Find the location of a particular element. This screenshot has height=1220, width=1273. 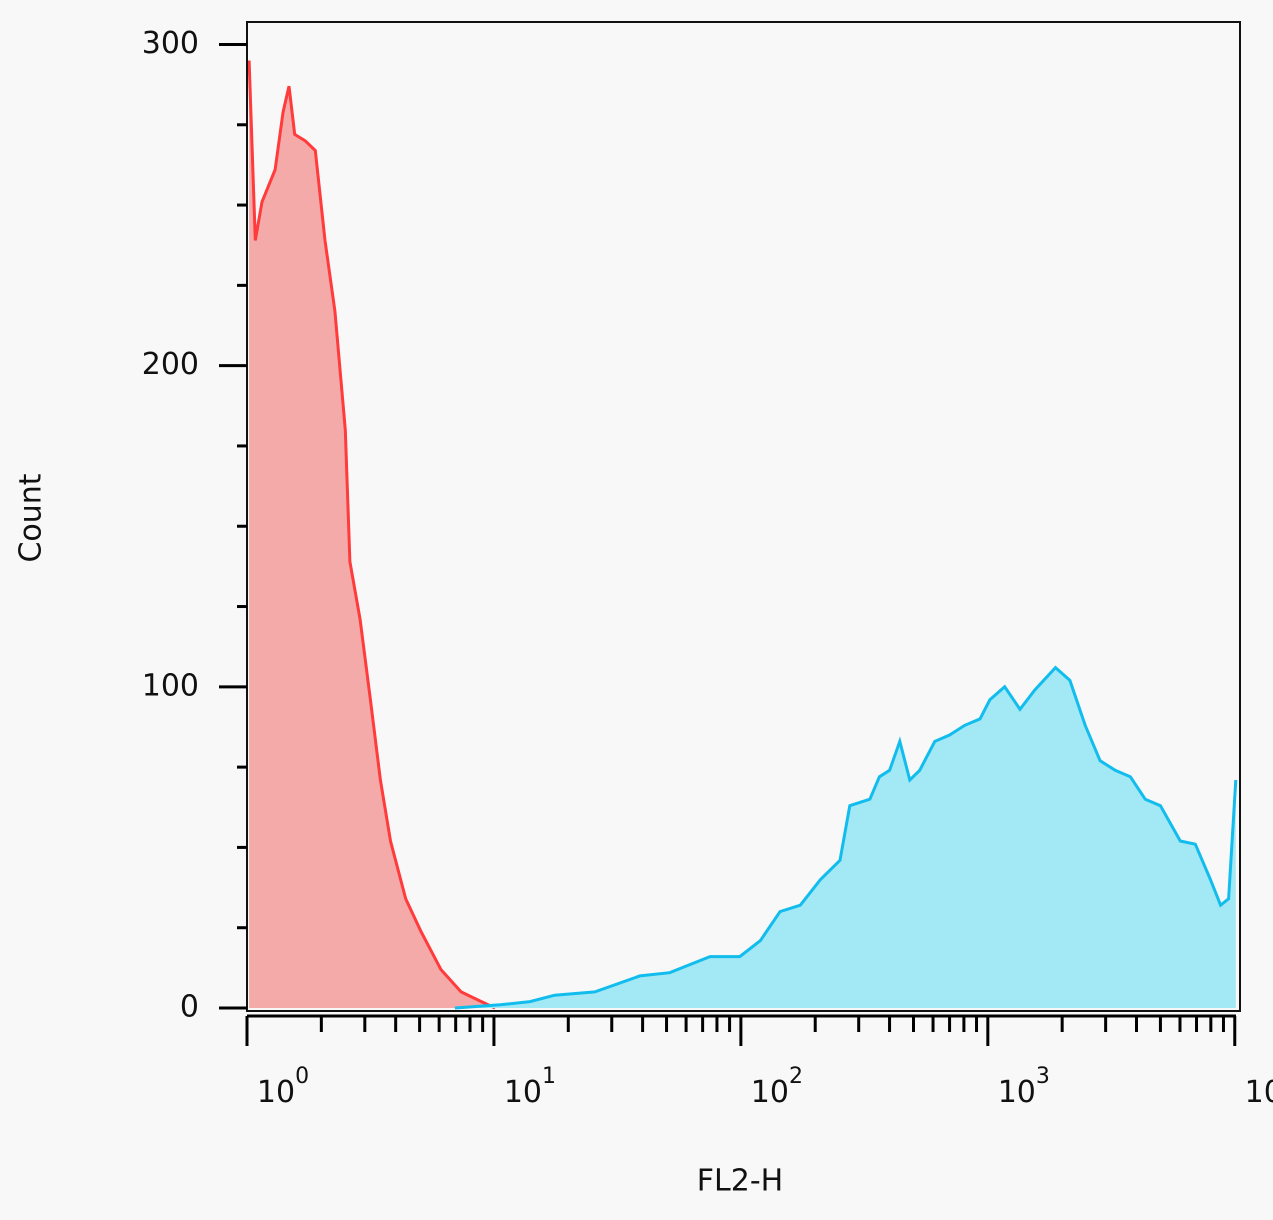

y-tick-label: 0 is located at coordinates (189, 1007).